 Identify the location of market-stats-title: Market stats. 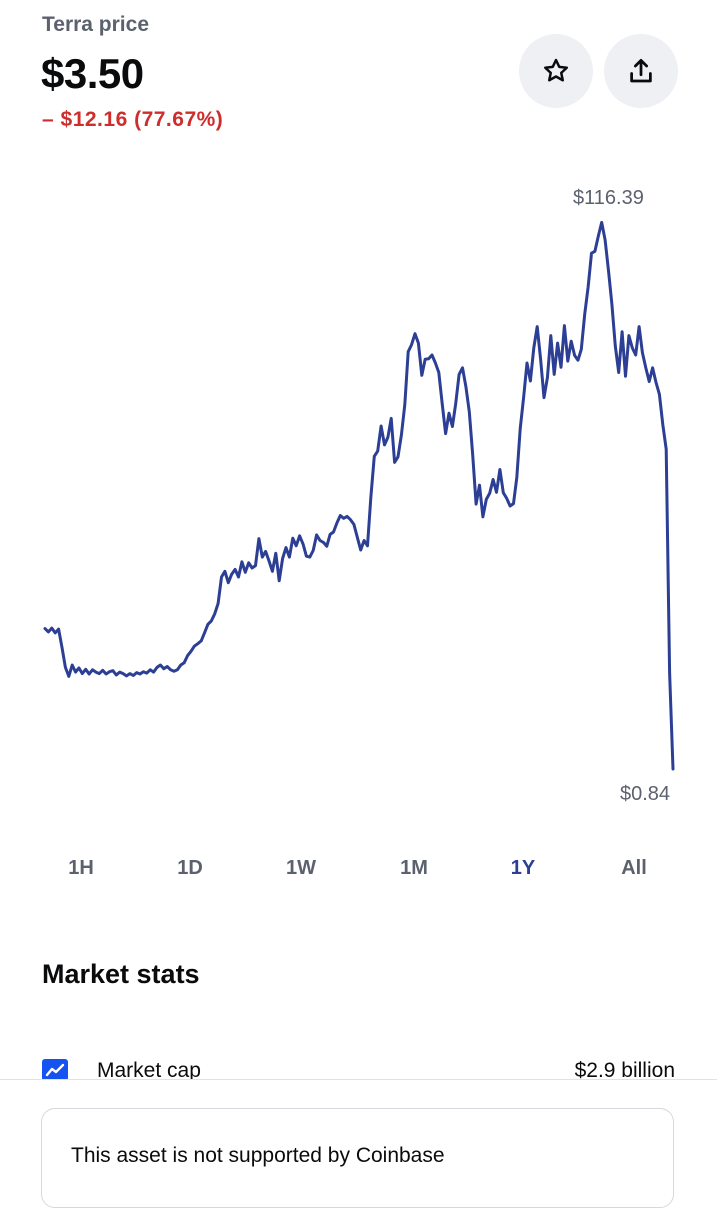
(121, 974).